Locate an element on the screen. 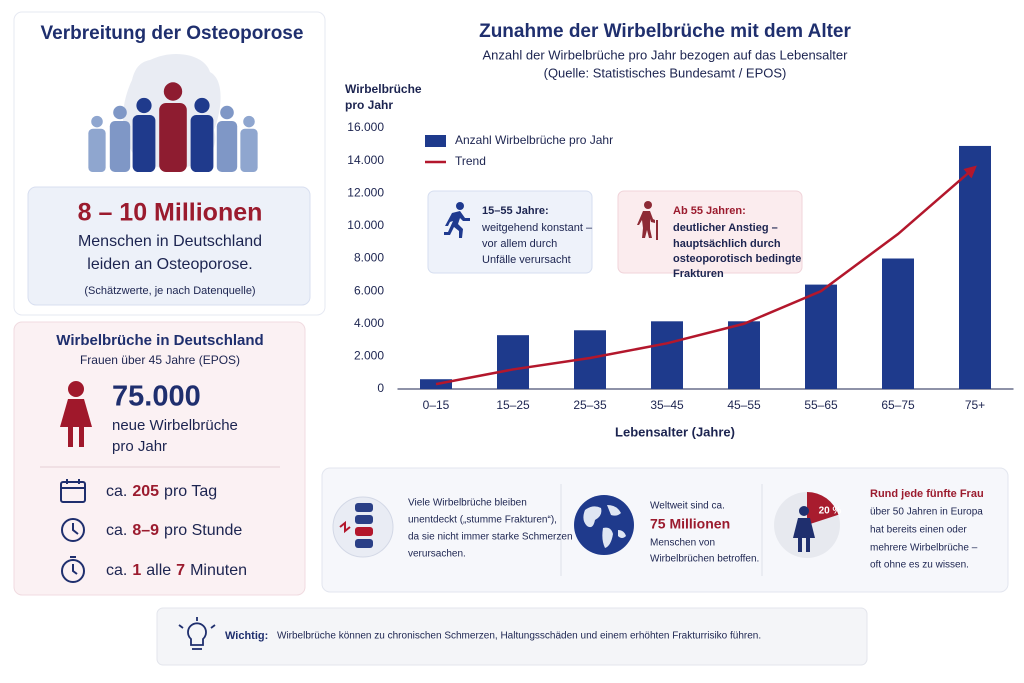 The height and width of the screenshot is (683, 1024). annotation-text: Frakturen is located at coordinates (698, 274).